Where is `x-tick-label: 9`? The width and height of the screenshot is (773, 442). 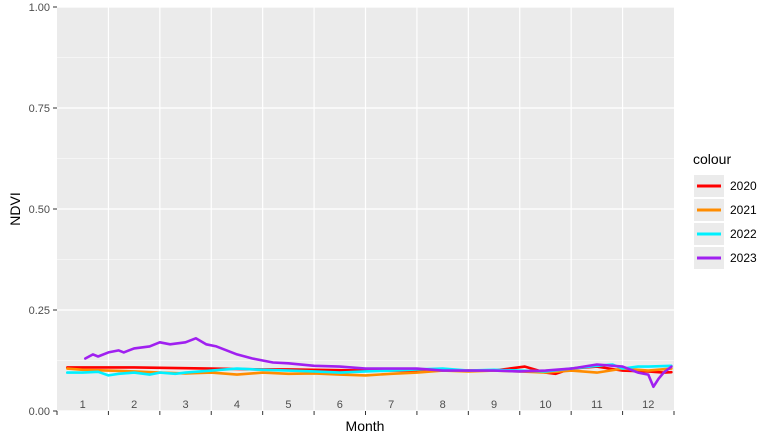
x-tick-label: 9 is located at coordinates (494, 405).